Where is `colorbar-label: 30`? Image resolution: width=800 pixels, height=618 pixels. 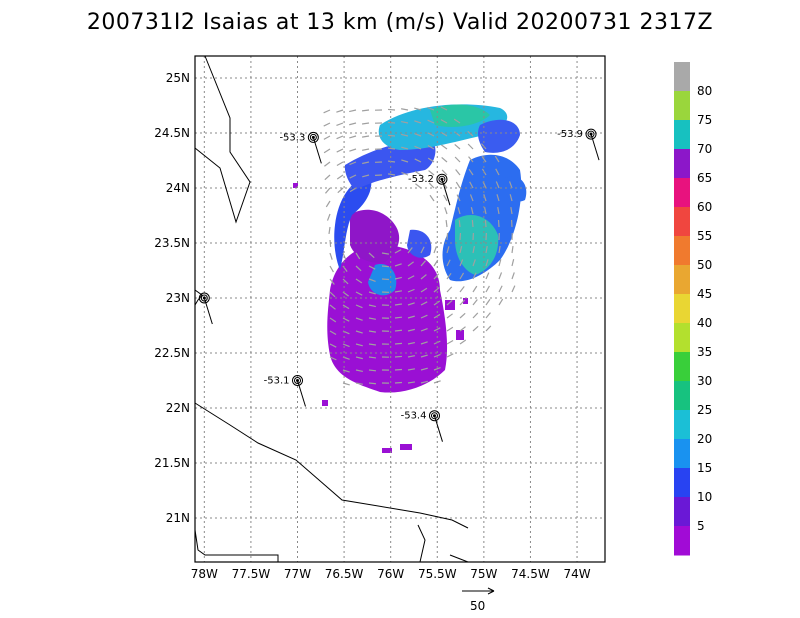
colorbar-label: 30 is located at coordinates (704, 381).